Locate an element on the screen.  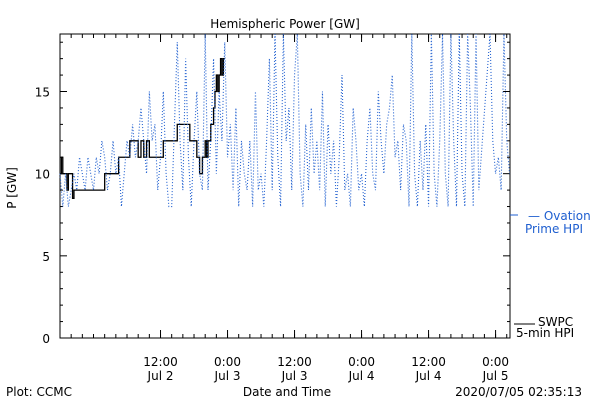
x-tick-label-date: Jul 2 is located at coordinates (160, 376).